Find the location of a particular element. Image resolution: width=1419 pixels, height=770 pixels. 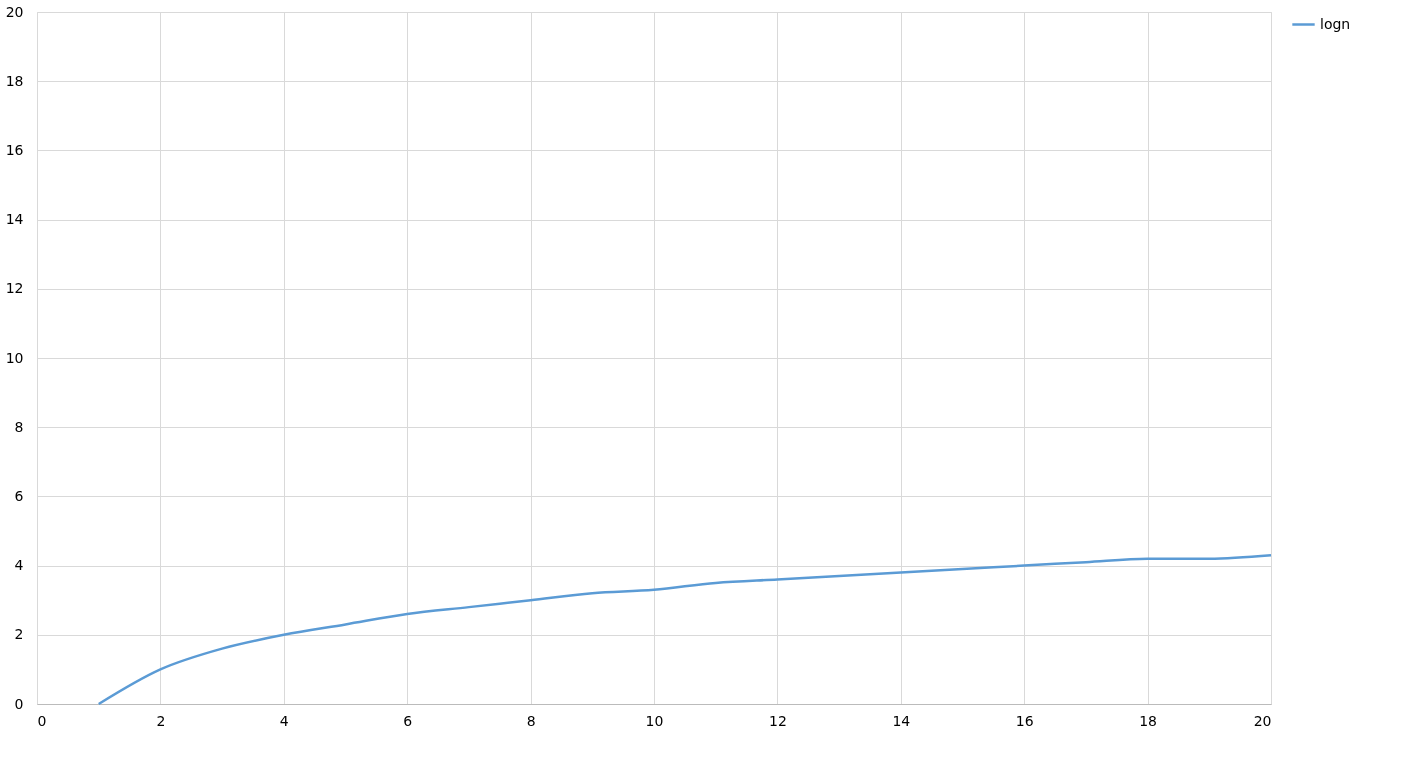

x-tick-label: 18 is located at coordinates (1148, 720).